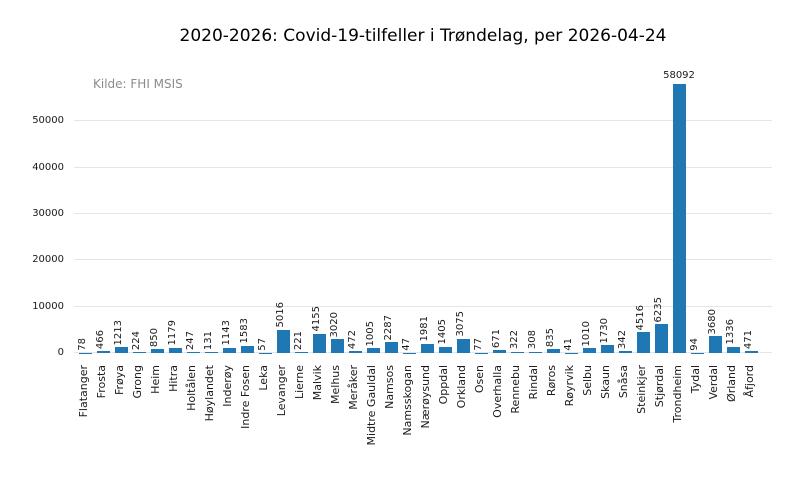  I want to click on bar-value-label: 322, so click(514, 340).